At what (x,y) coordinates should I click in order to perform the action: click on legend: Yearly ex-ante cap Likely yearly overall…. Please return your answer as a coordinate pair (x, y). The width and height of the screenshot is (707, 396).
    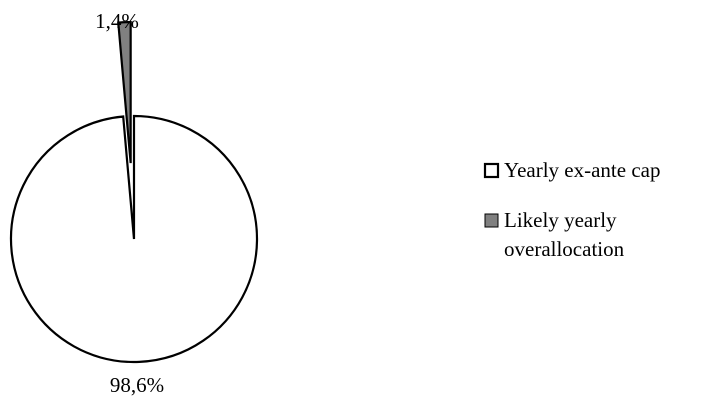
    Looking at the image, I should click on (571, 209).